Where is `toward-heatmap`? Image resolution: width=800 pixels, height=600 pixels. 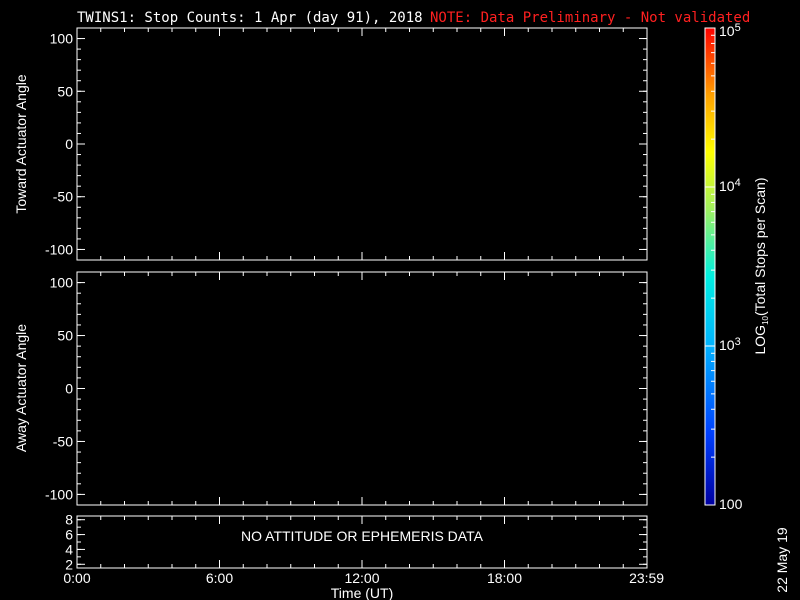 toward-heatmap is located at coordinates (362, 144).